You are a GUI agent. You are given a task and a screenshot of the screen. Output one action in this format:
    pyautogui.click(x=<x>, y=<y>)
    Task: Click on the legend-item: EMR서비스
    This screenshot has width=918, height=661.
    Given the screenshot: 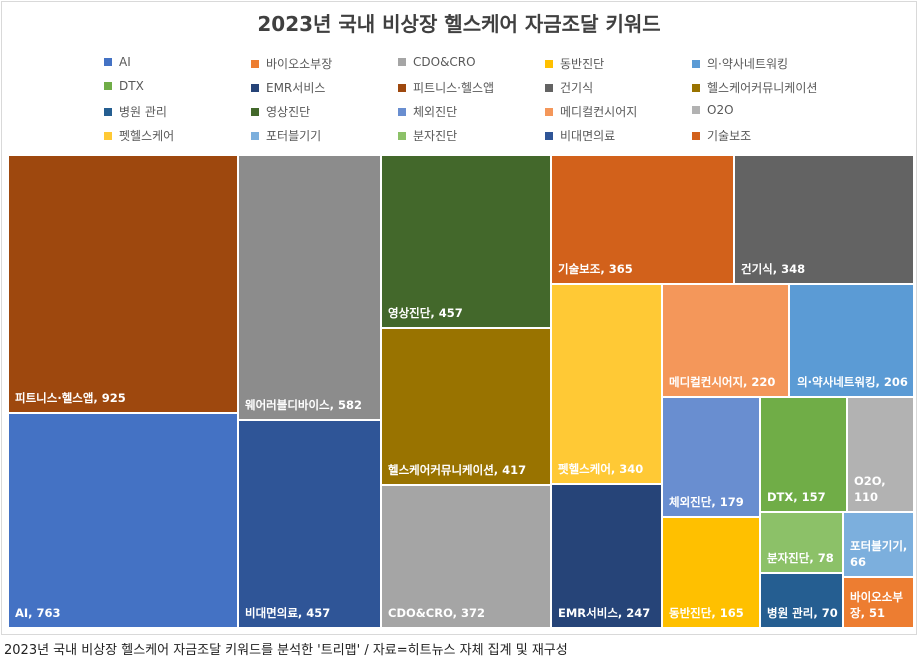 What is the action you would take?
    pyautogui.click(x=288, y=87)
    